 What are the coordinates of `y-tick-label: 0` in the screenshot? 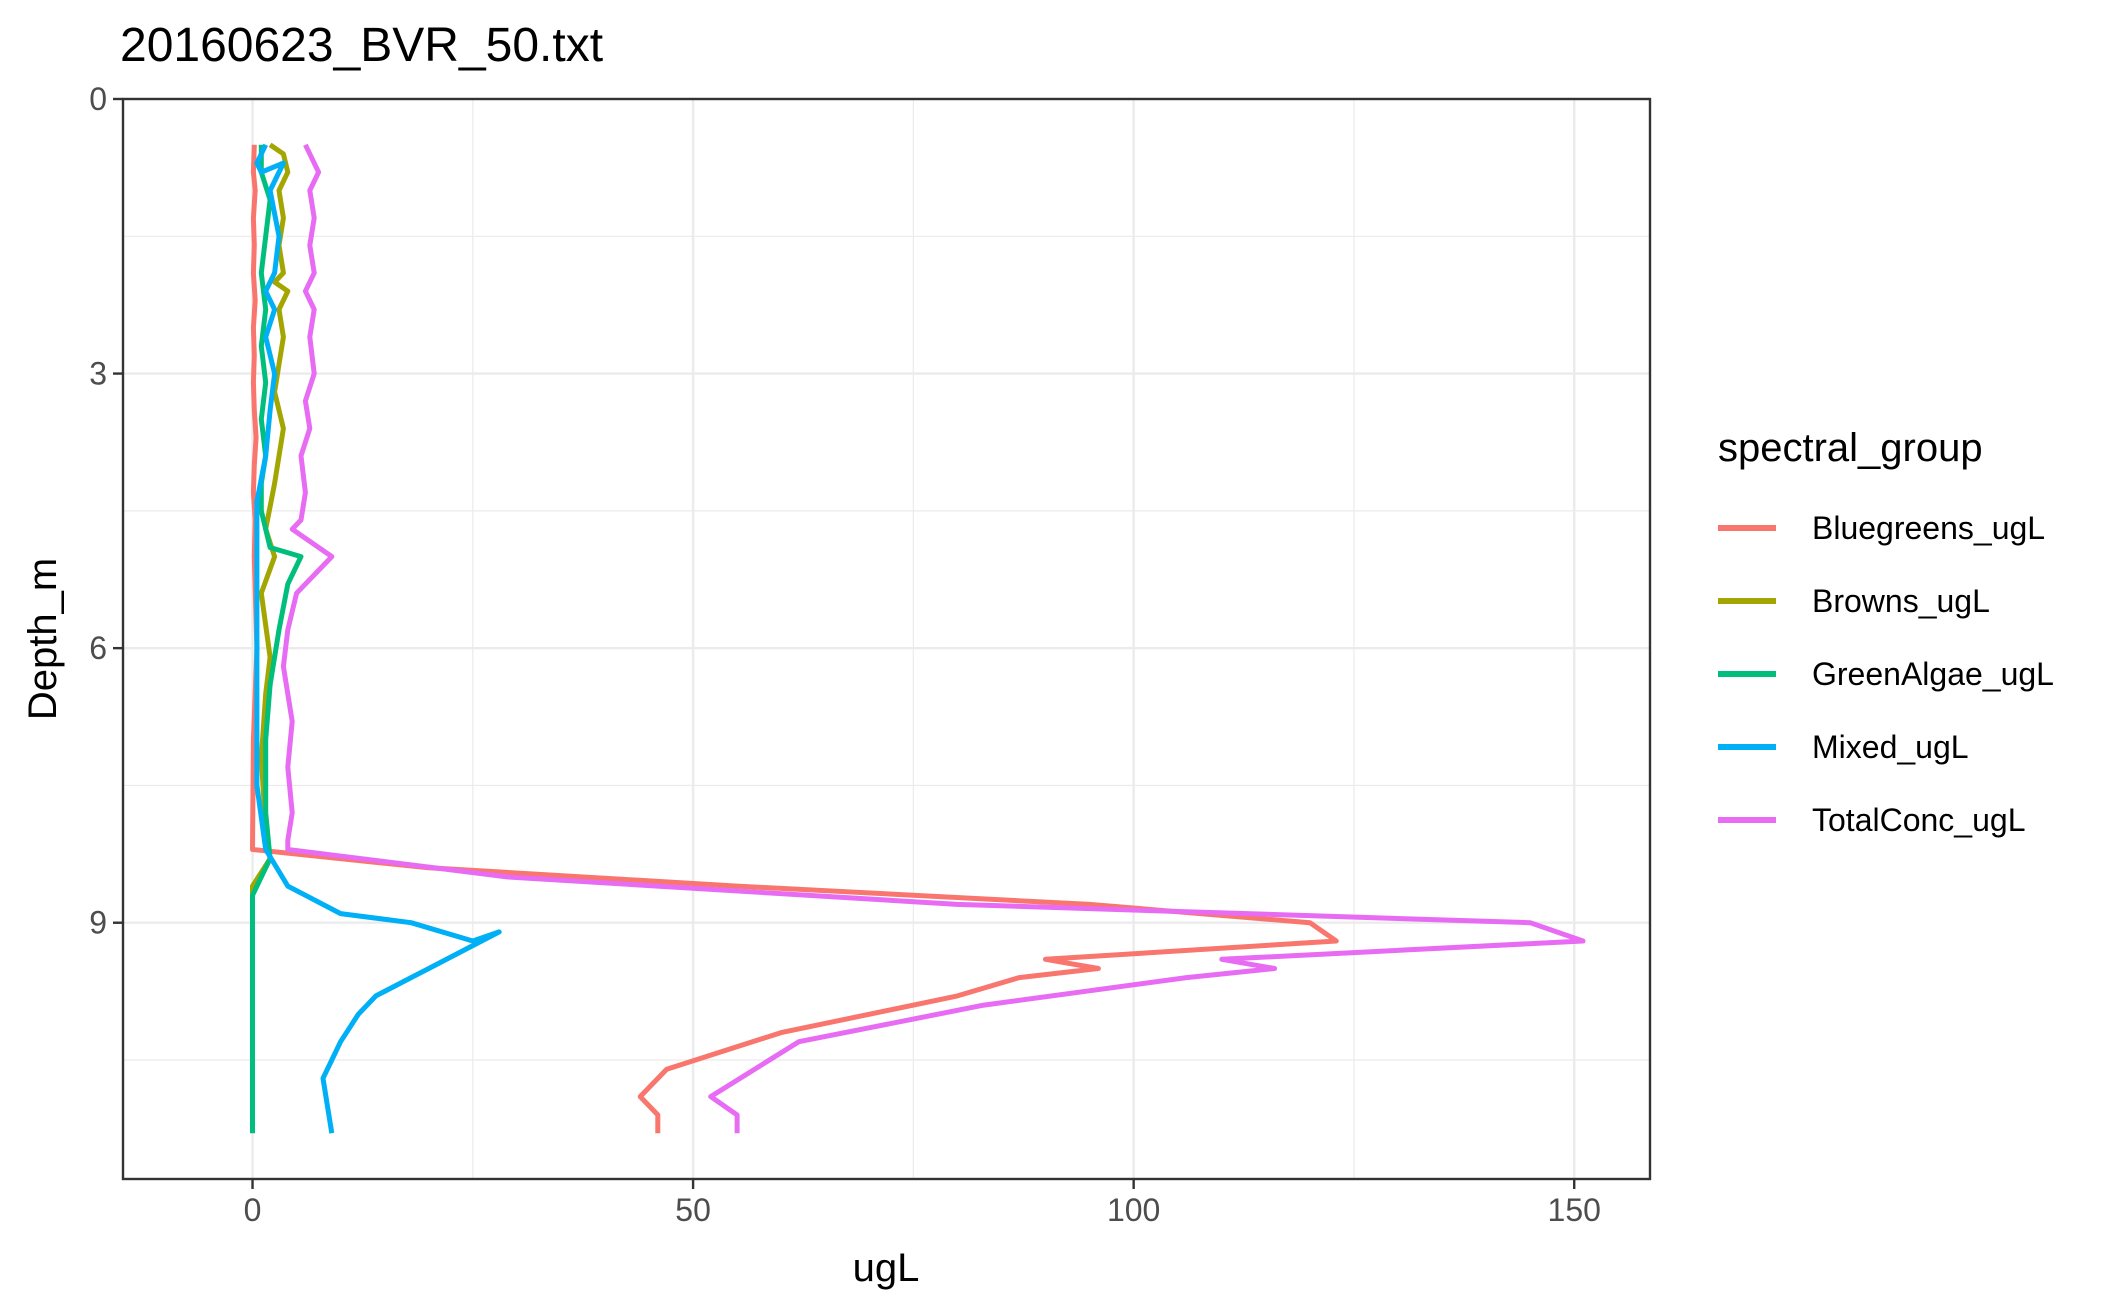 It's located at (98, 99).